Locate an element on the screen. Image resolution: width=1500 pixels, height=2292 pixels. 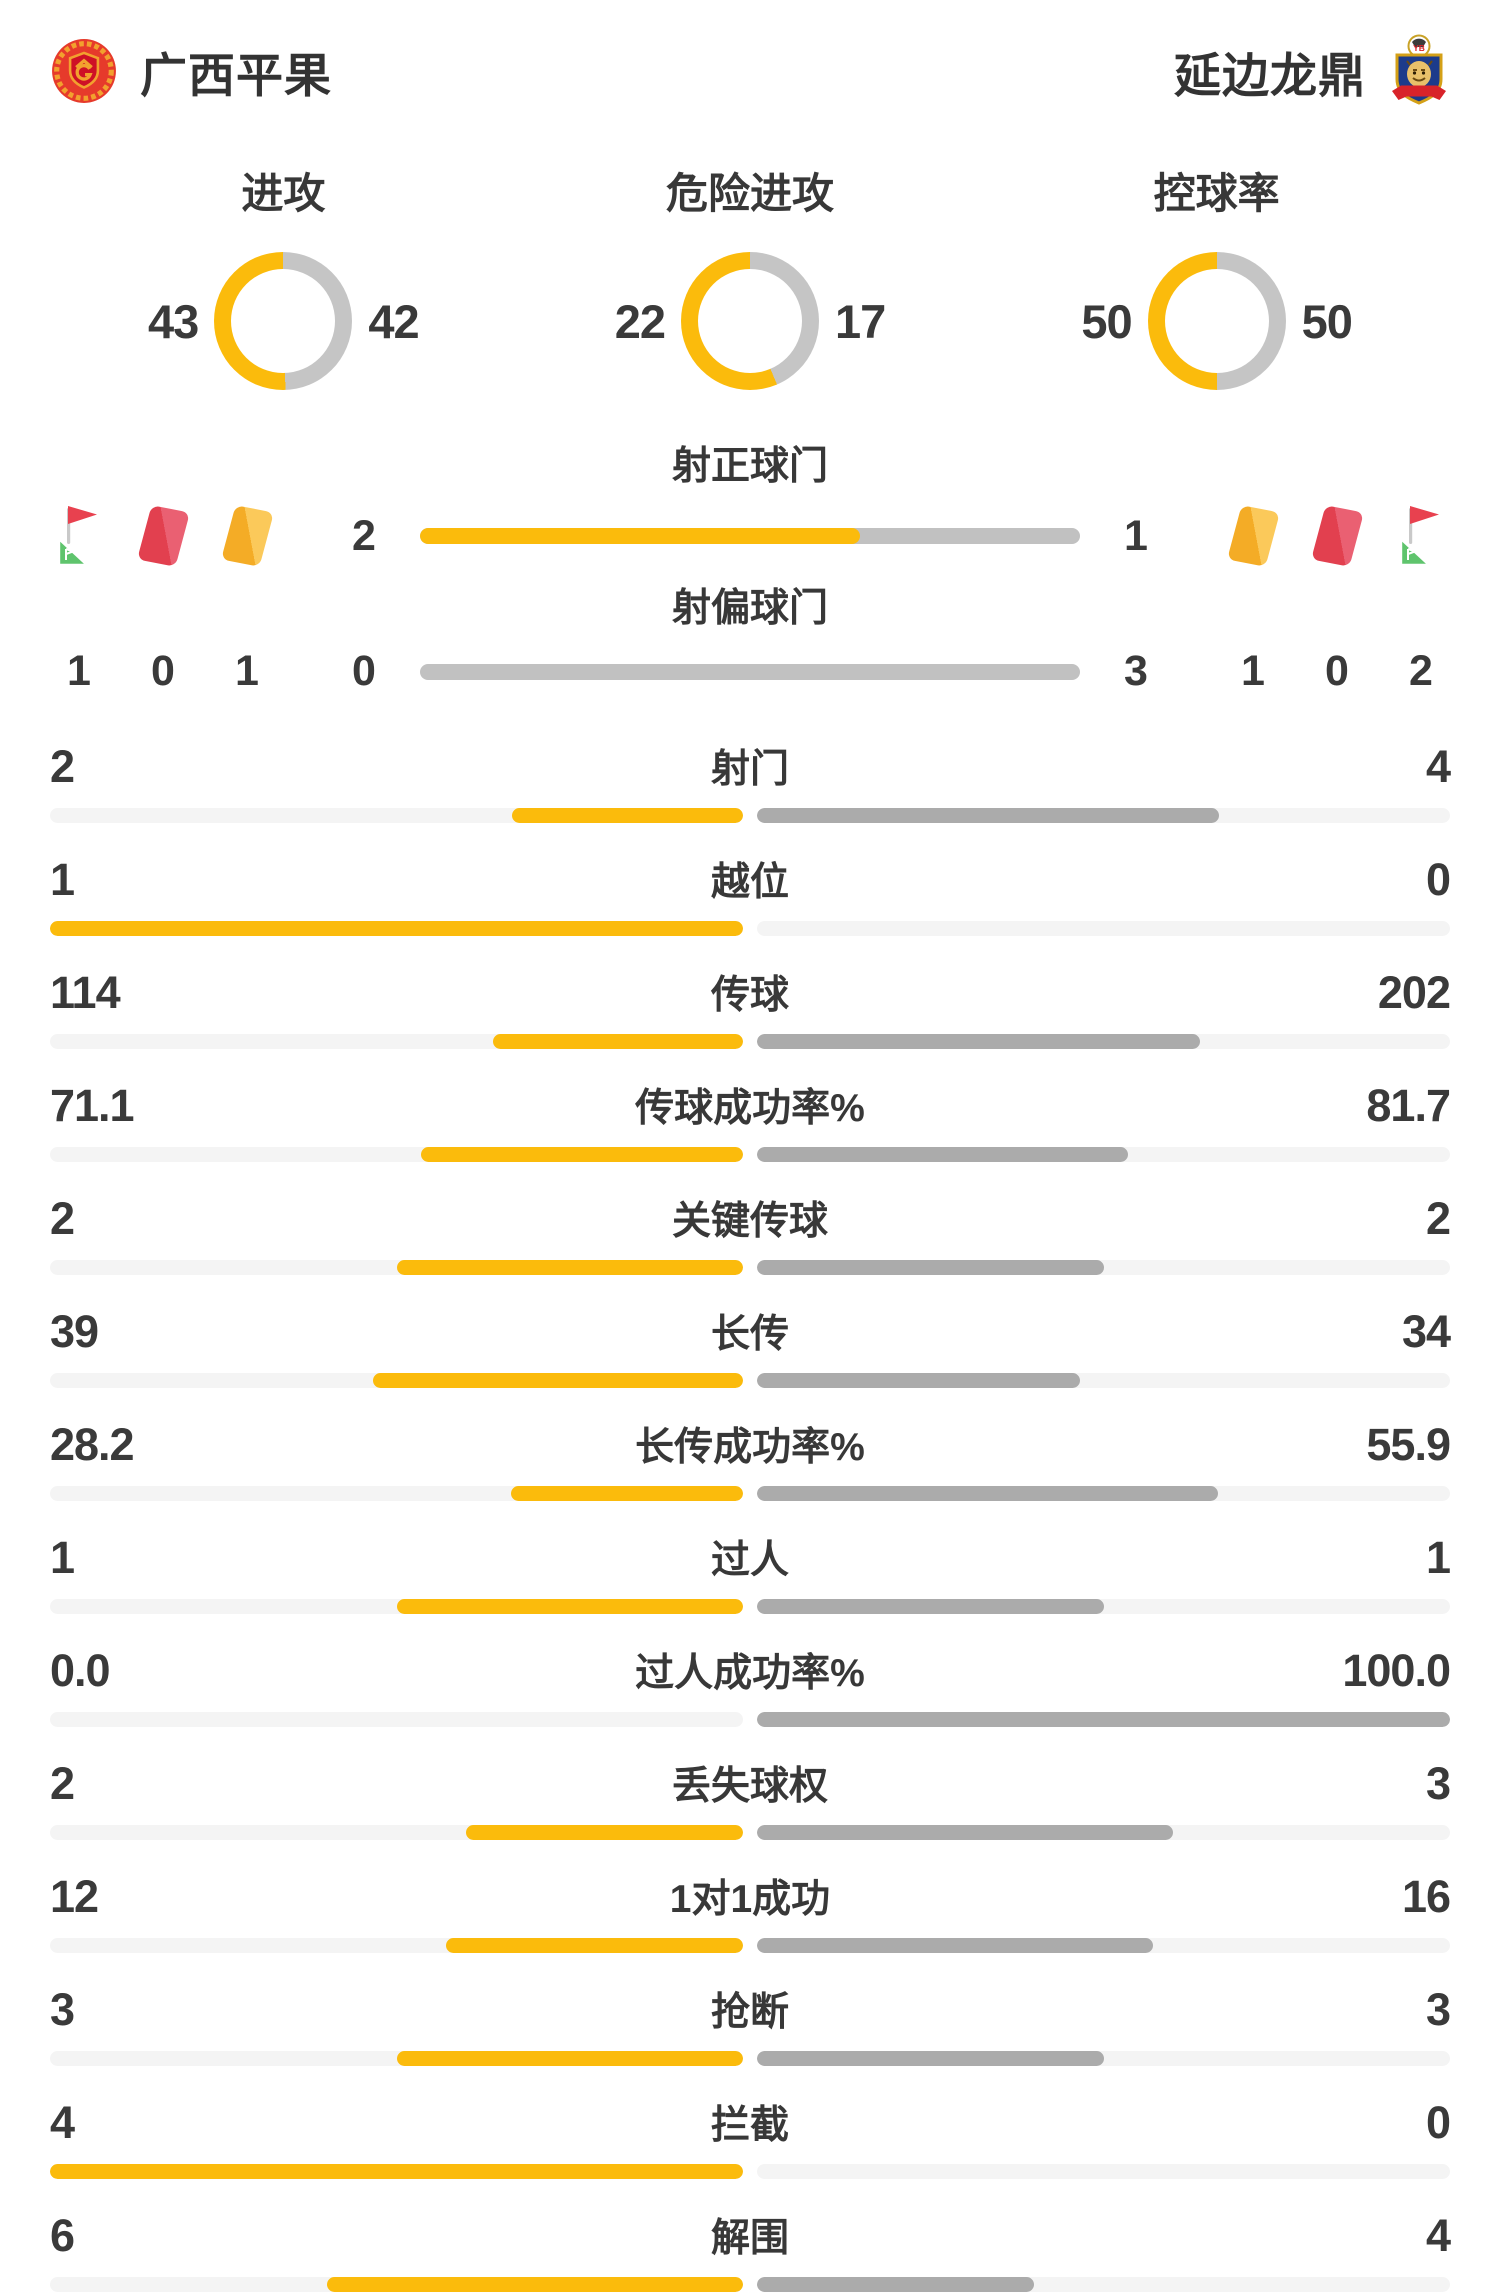
stat-row: 1 越位 0 is located at coordinates (750, 893).